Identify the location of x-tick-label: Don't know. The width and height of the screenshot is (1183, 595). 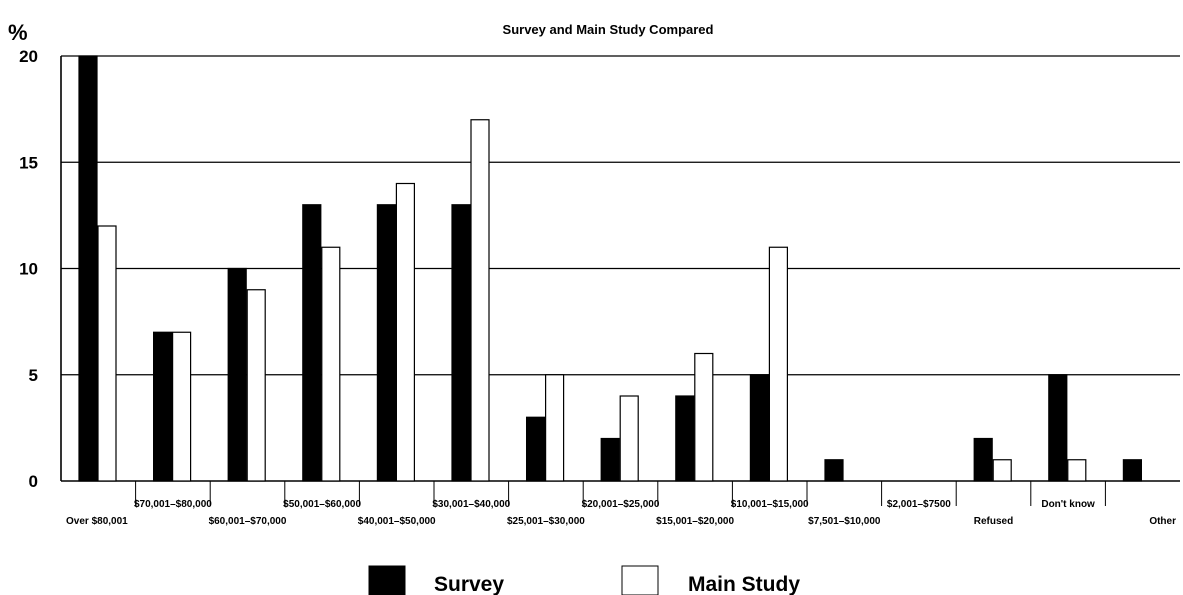
(1068, 504).